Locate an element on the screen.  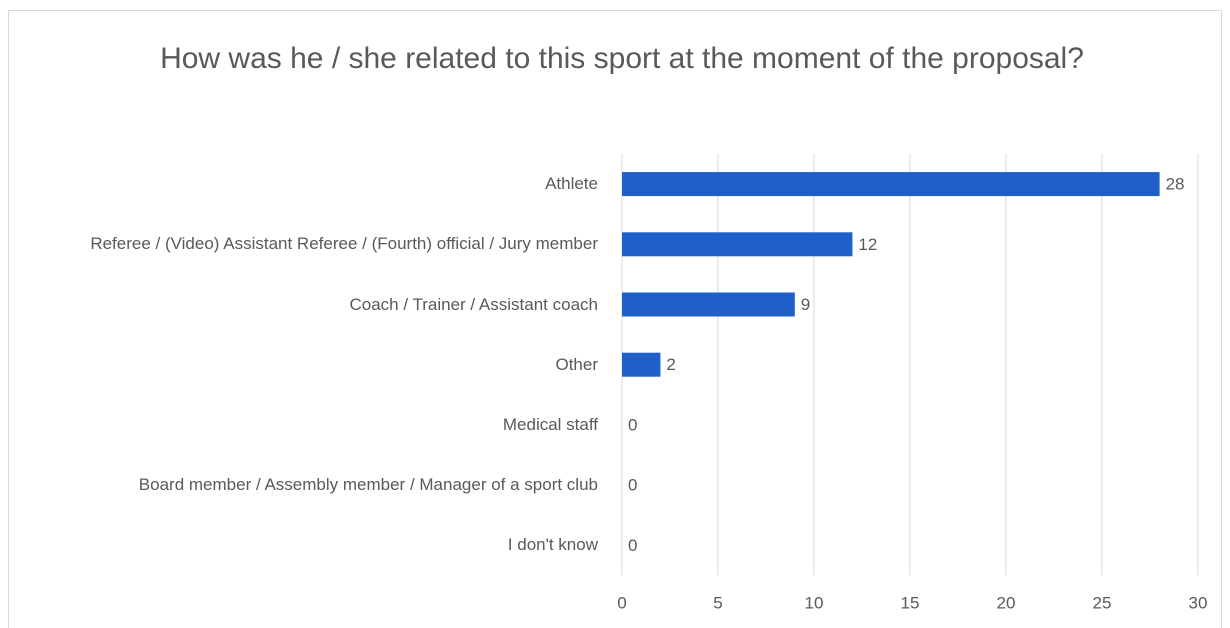
y-tick-label: Medical staff is located at coordinates (550, 424).